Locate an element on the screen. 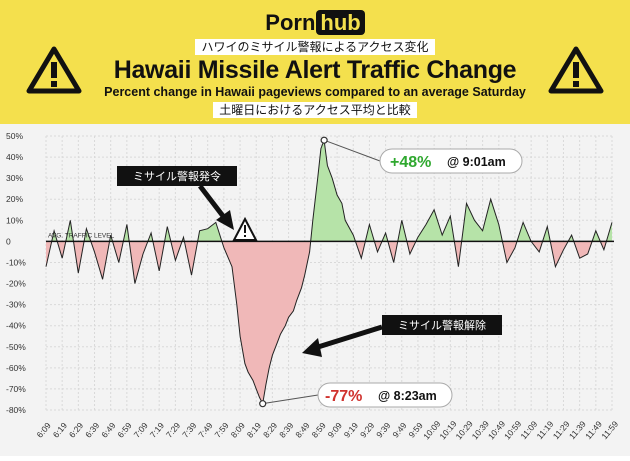  x-tick-label: 7:19 is located at coordinates (157, 429).